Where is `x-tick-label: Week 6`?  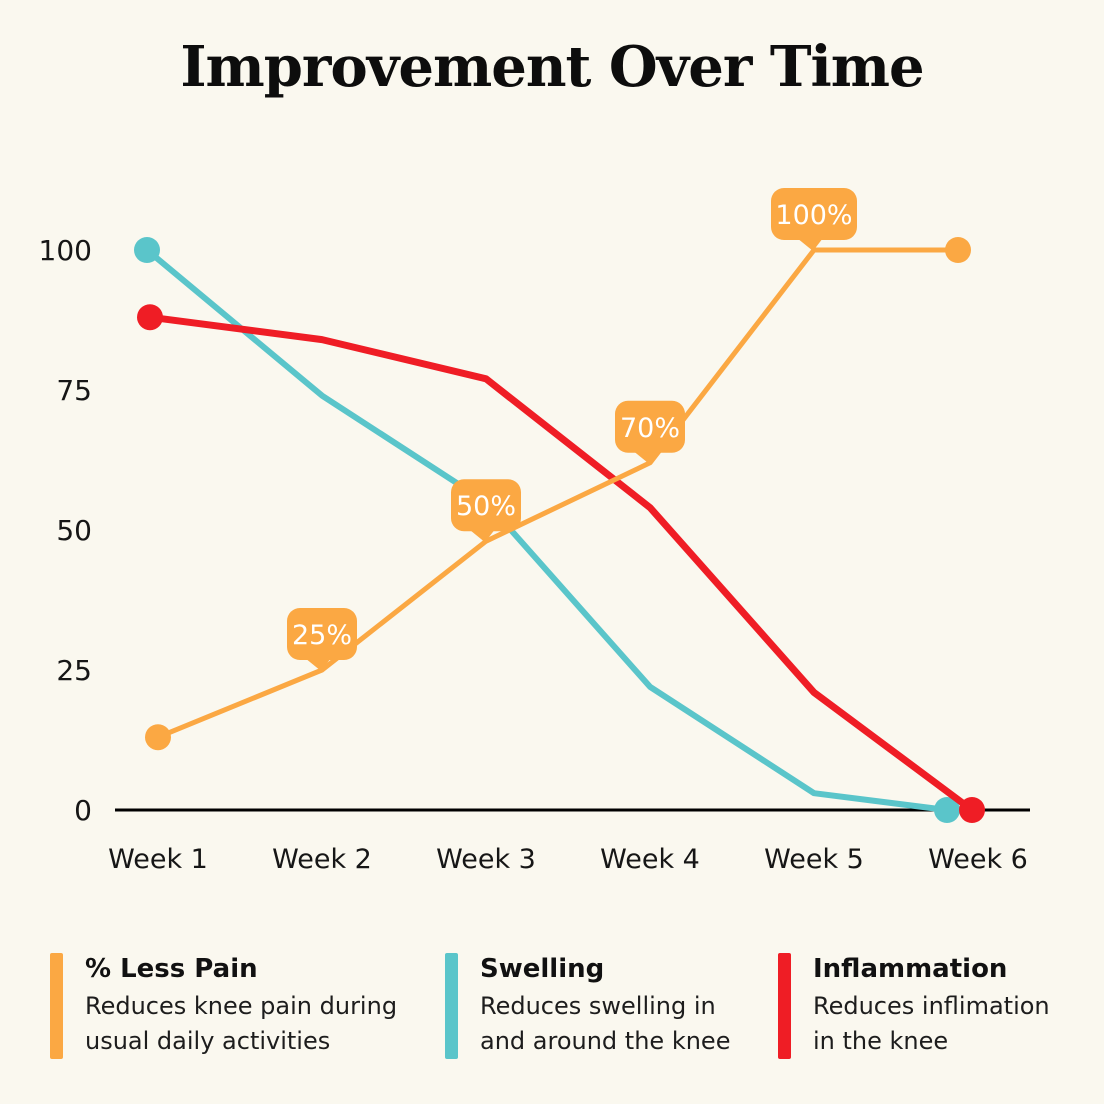 x-tick-label: Week 6 is located at coordinates (978, 859).